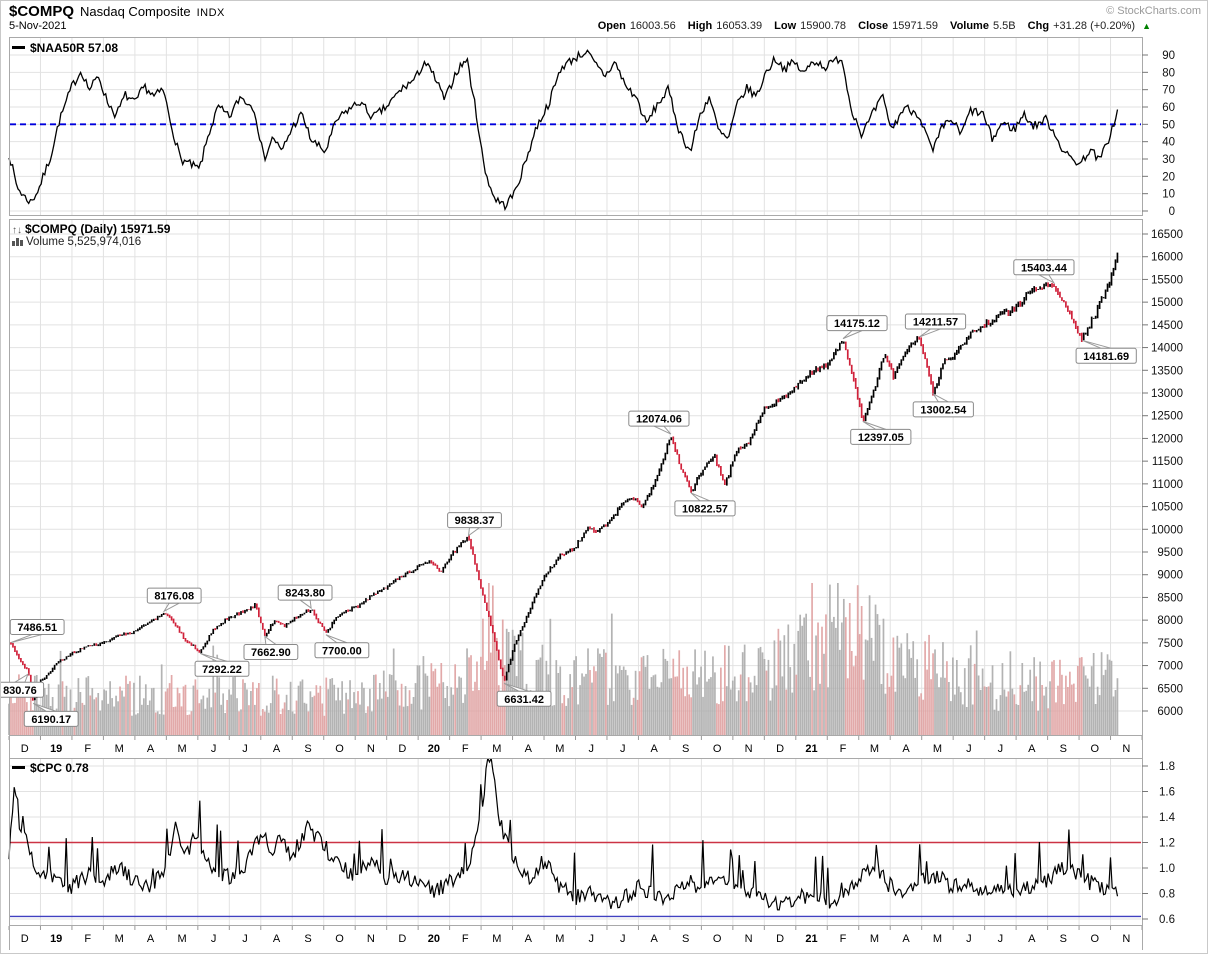  I want to click on svg-text: 16000, so click(1167, 258).